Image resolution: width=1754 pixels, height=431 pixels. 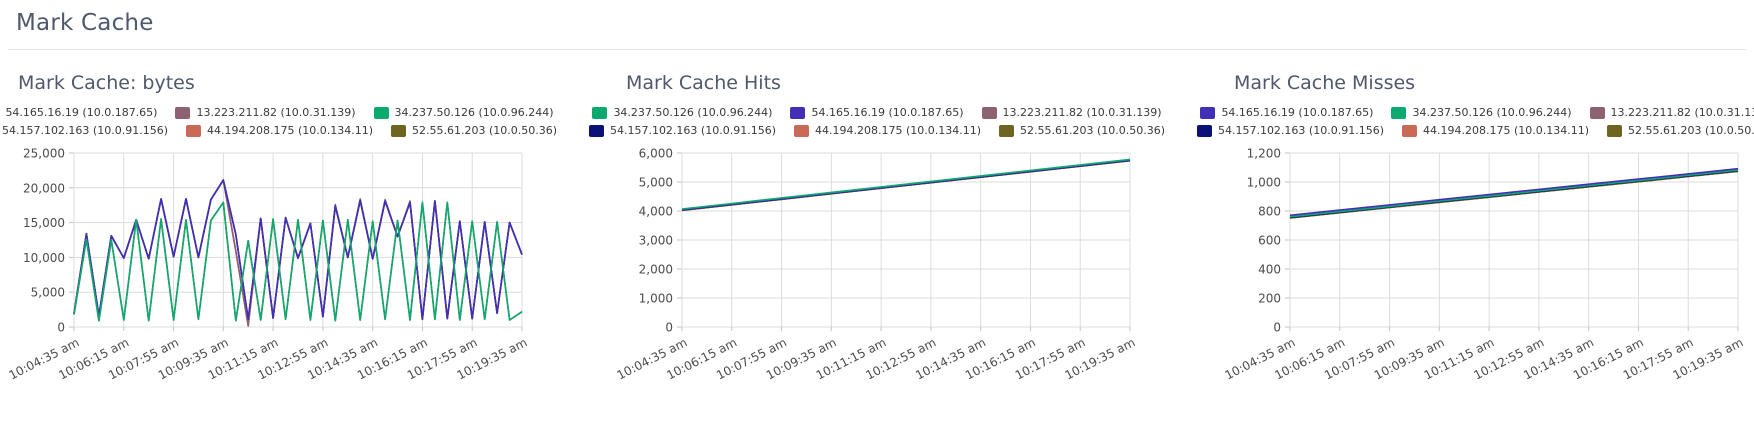 What do you see at coordinates (877, 25) in the screenshot?
I see `page-header: Mark Cache` at bounding box center [877, 25].